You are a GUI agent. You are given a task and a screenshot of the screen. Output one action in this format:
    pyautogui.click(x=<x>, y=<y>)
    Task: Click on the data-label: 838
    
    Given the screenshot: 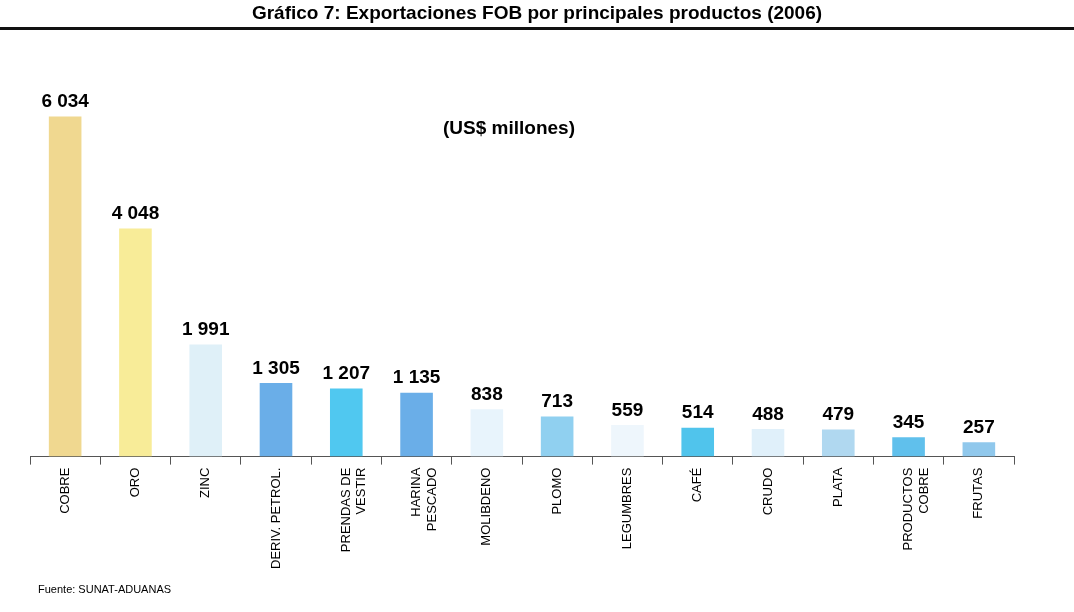 What is the action you would take?
    pyautogui.click(x=487, y=394)
    